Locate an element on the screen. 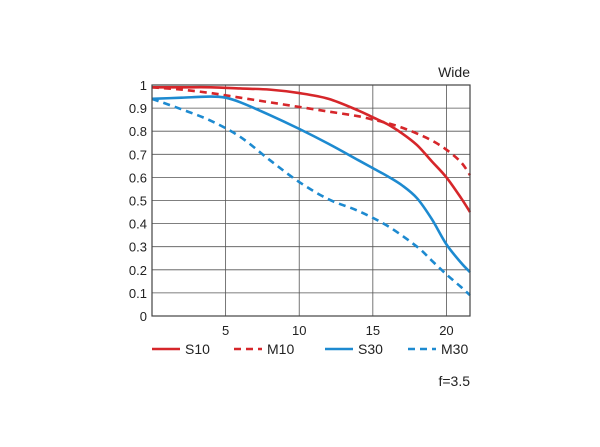  y-tick-labels: 0 0.1 0.2 0.3 0.4 0.5 0.6 0.7 0.8 0.9 1 is located at coordinates (138, 201).